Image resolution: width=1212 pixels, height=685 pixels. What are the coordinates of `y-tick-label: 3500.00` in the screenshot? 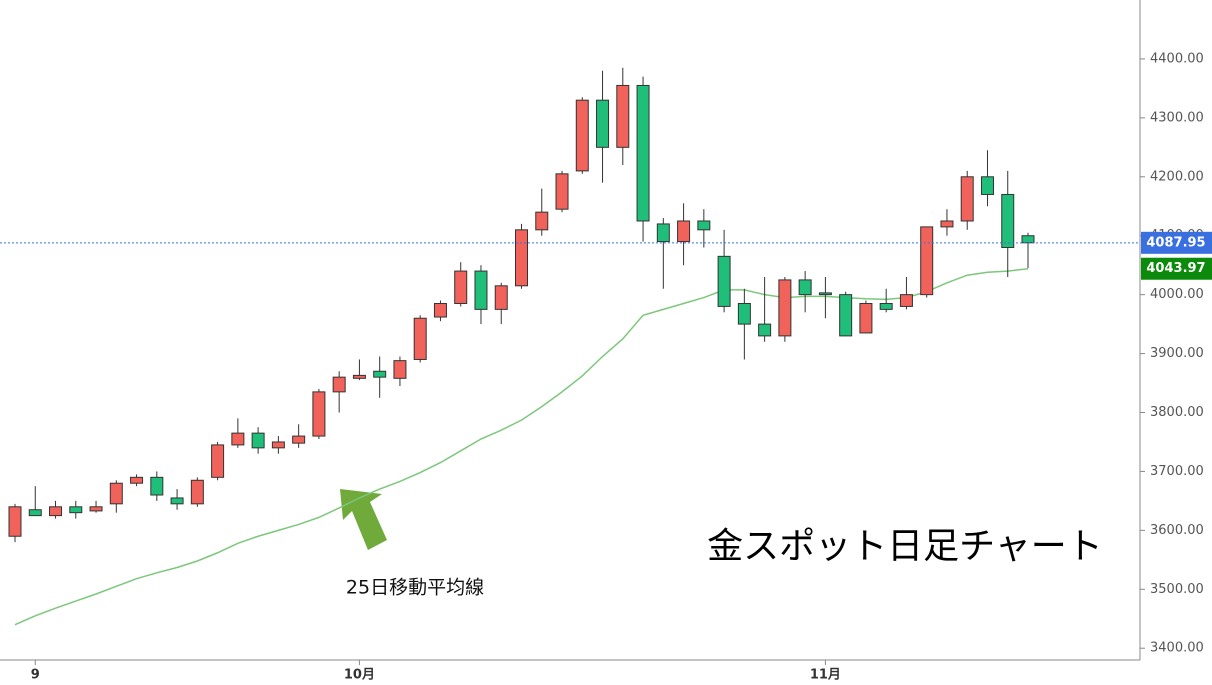 It's located at (1177, 589).